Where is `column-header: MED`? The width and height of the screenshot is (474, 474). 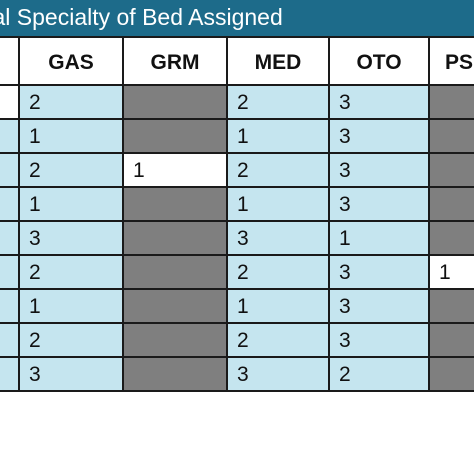
column-header: MED is located at coordinates (279, 61).